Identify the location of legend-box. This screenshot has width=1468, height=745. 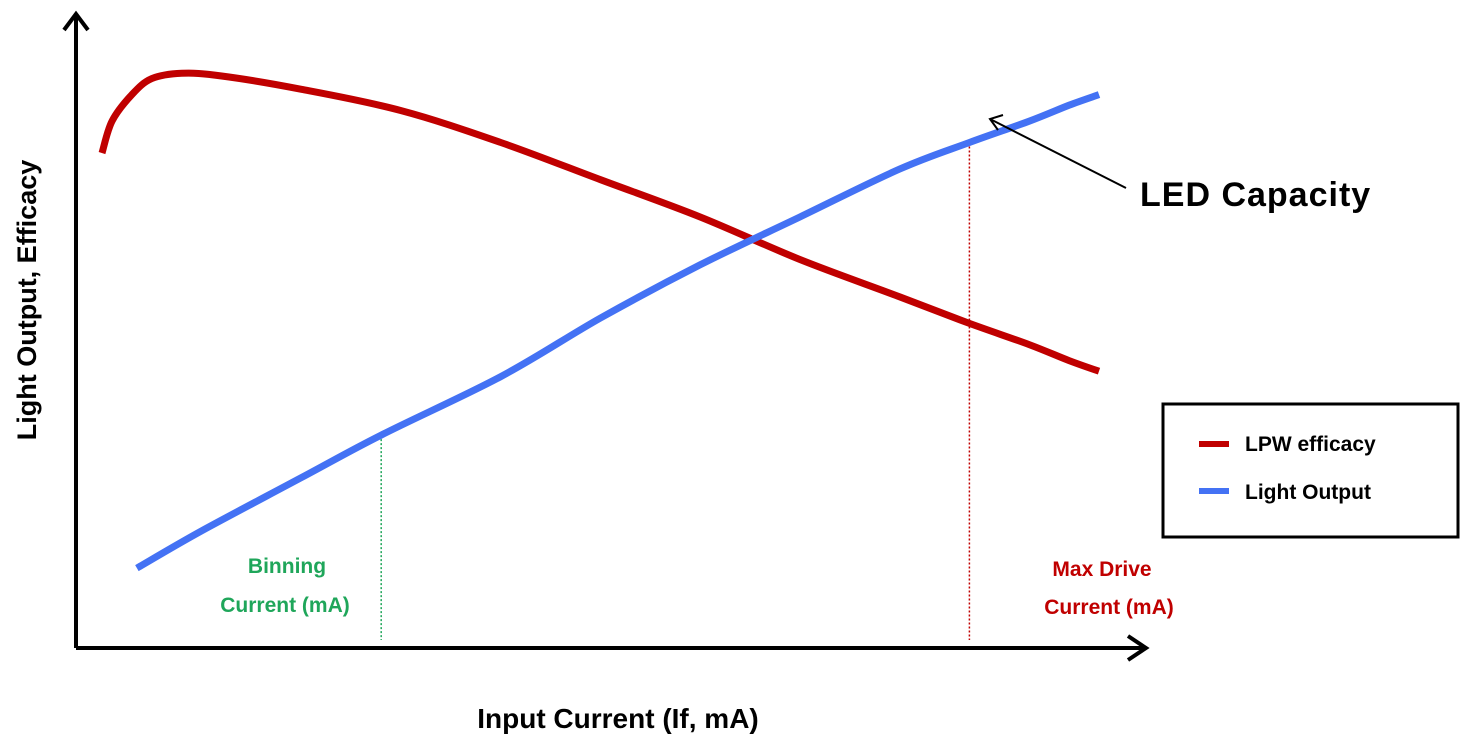
(1310, 470).